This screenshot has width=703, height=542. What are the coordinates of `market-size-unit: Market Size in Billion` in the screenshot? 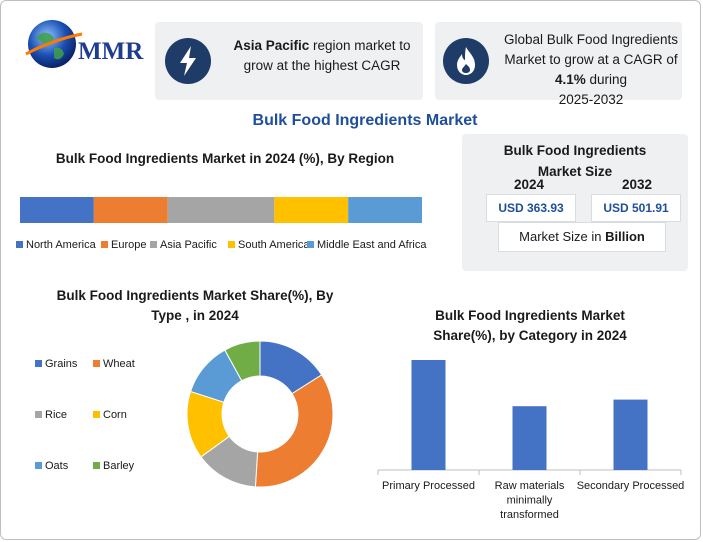 It's located at (582, 237).